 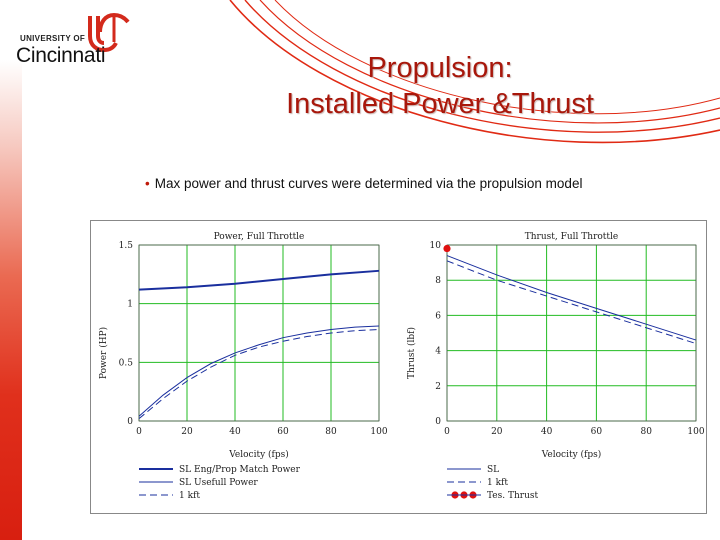 What do you see at coordinates (438, 352) in the screenshot?
I see `chart2-y-tick-label: 4` at bounding box center [438, 352].